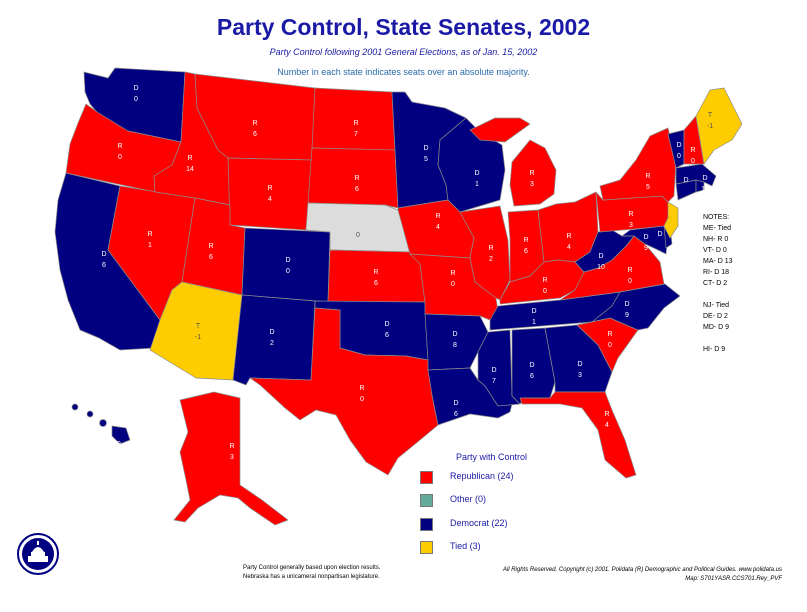 The width and height of the screenshot is (807, 612). What do you see at coordinates (425, 148) in the screenshot?
I see `state-label-mn-party: D` at bounding box center [425, 148].